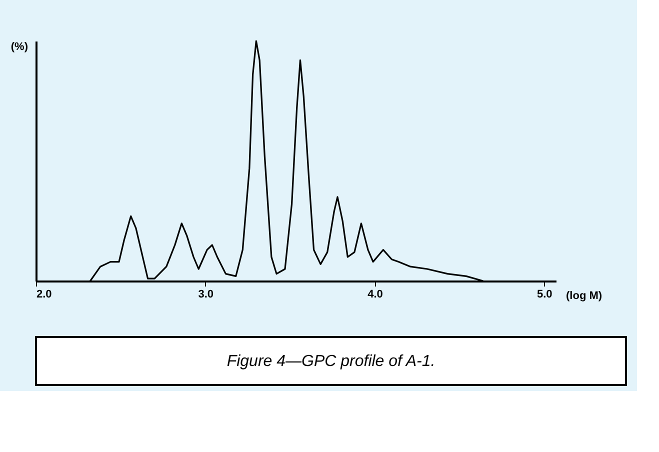  What do you see at coordinates (584, 296) in the screenshot?
I see `x-axis-title: (log M)` at bounding box center [584, 296].